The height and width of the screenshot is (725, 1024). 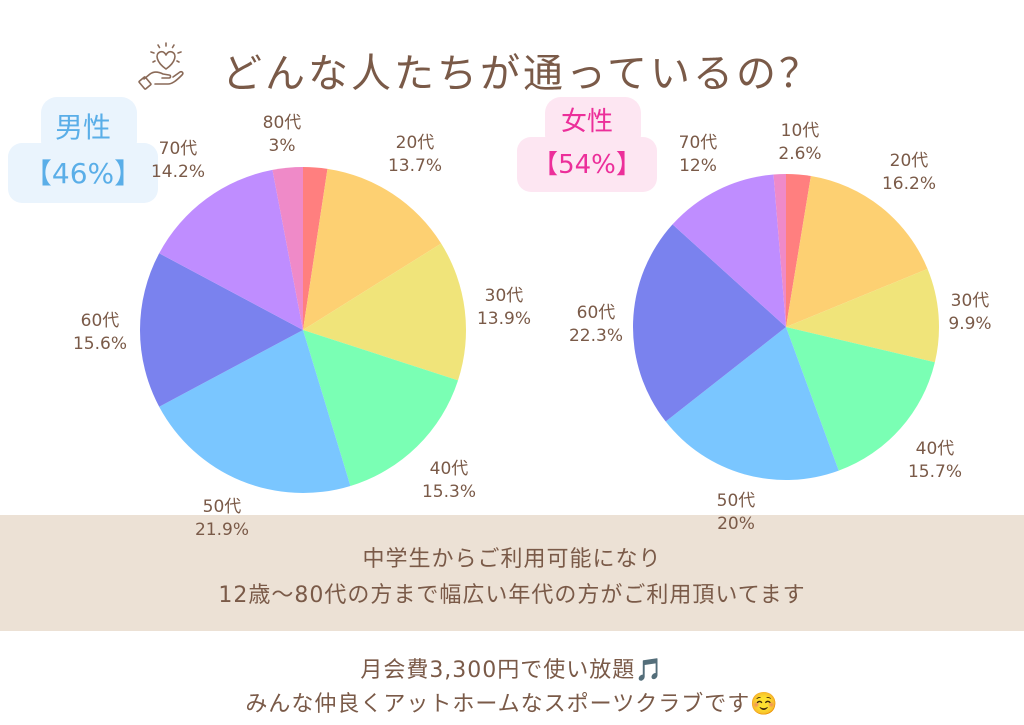 What do you see at coordinates (512, 559) in the screenshot?
I see `band-line-1: 中学生からご利用可能になり` at bounding box center [512, 559].